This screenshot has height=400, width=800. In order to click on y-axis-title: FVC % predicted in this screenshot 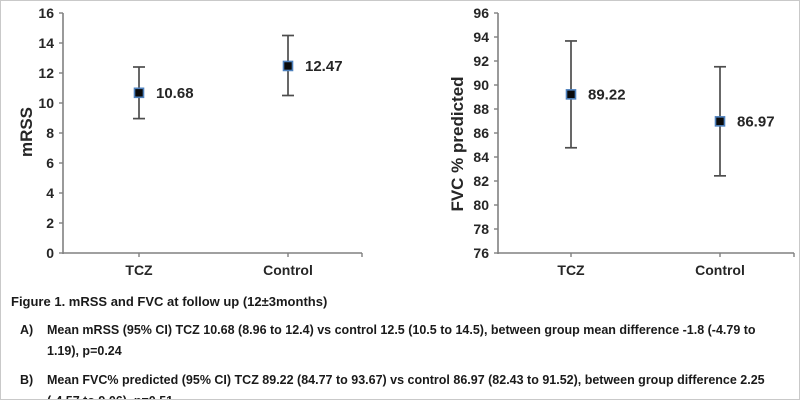, I will do `click(457, 143)`.